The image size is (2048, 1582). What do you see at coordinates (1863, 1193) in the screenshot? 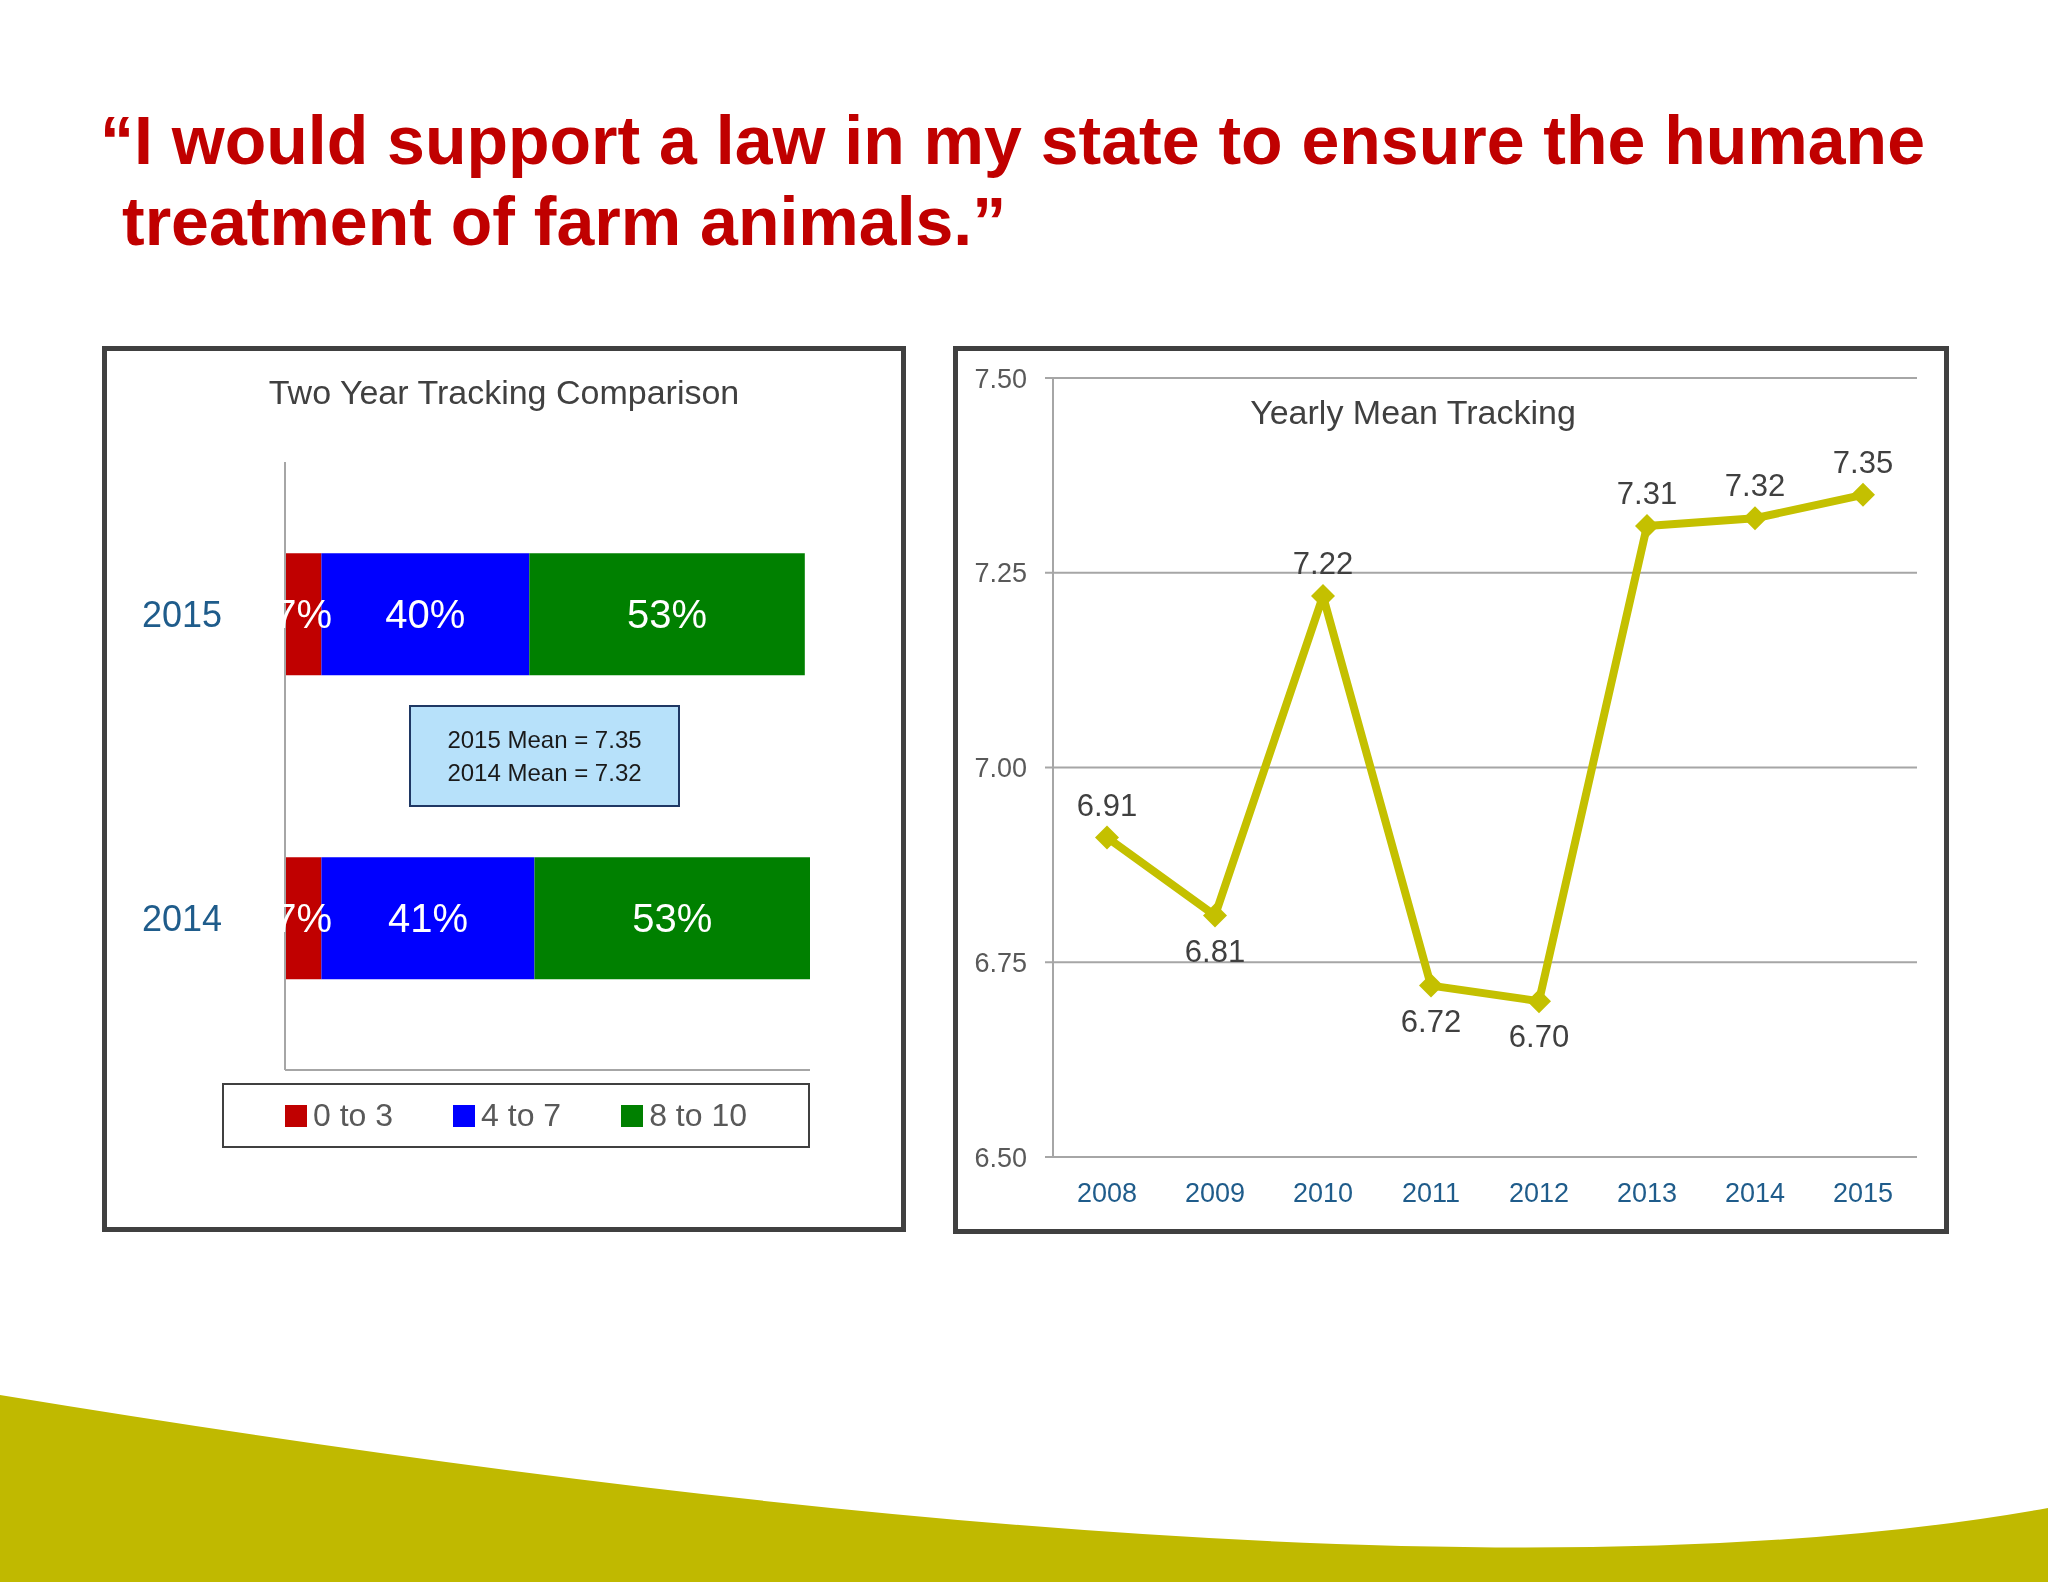
I see `x-tick-label: 2015` at bounding box center [1863, 1193].